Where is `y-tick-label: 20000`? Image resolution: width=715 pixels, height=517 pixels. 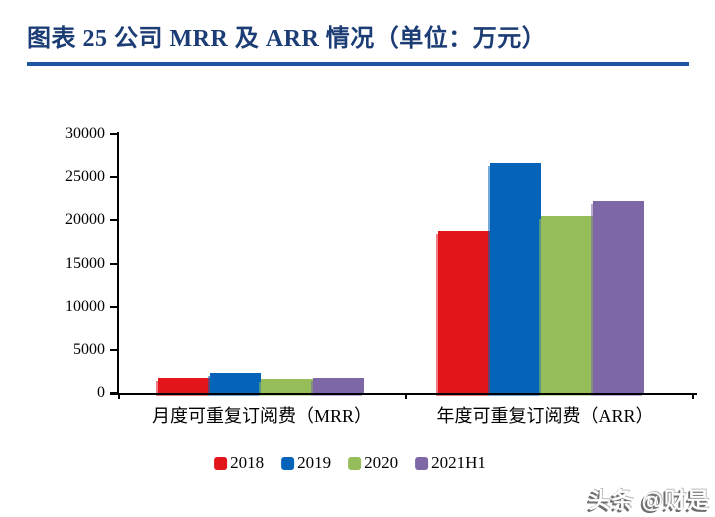 y-tick-label: 20000 is located at coordinates (85, 220).